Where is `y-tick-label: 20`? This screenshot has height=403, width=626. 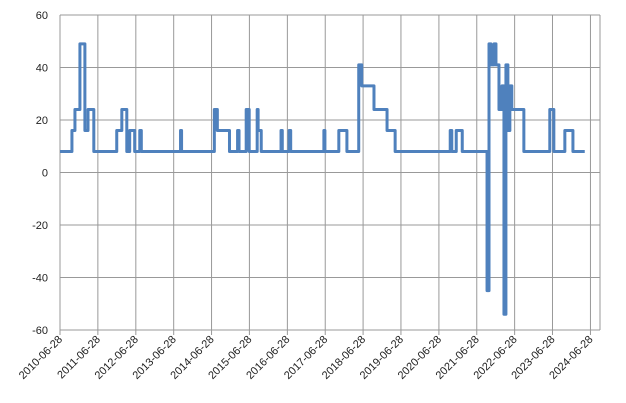 y-tick-label: 20 is located at coordinates (42, 121).